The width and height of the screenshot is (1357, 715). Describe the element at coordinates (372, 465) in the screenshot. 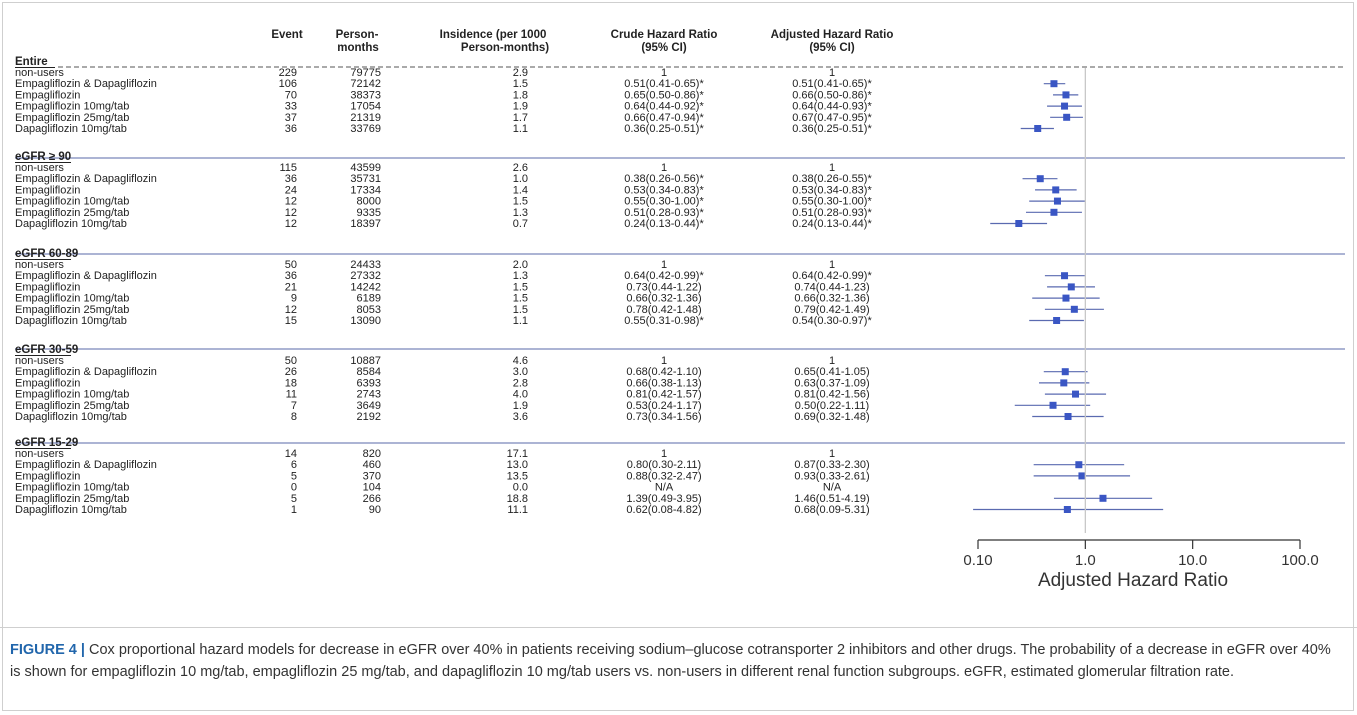

I see `row-person-months: 460` at that location.